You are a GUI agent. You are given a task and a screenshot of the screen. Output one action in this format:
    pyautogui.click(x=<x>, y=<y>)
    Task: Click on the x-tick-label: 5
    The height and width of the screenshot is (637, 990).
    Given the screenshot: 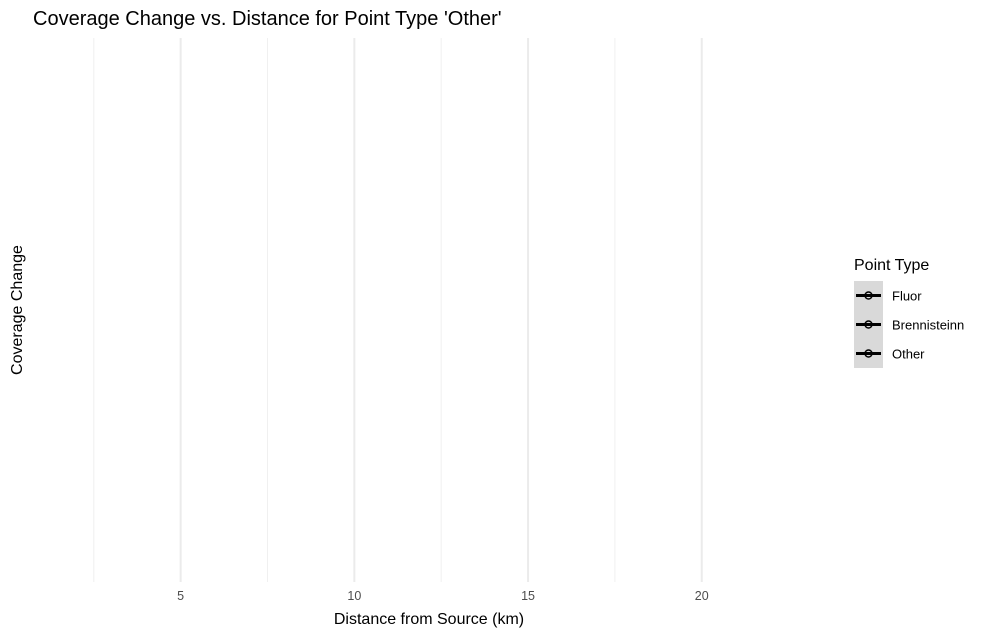 What is the action you would take?
    pyautogui.click(x=180, y=596)
    